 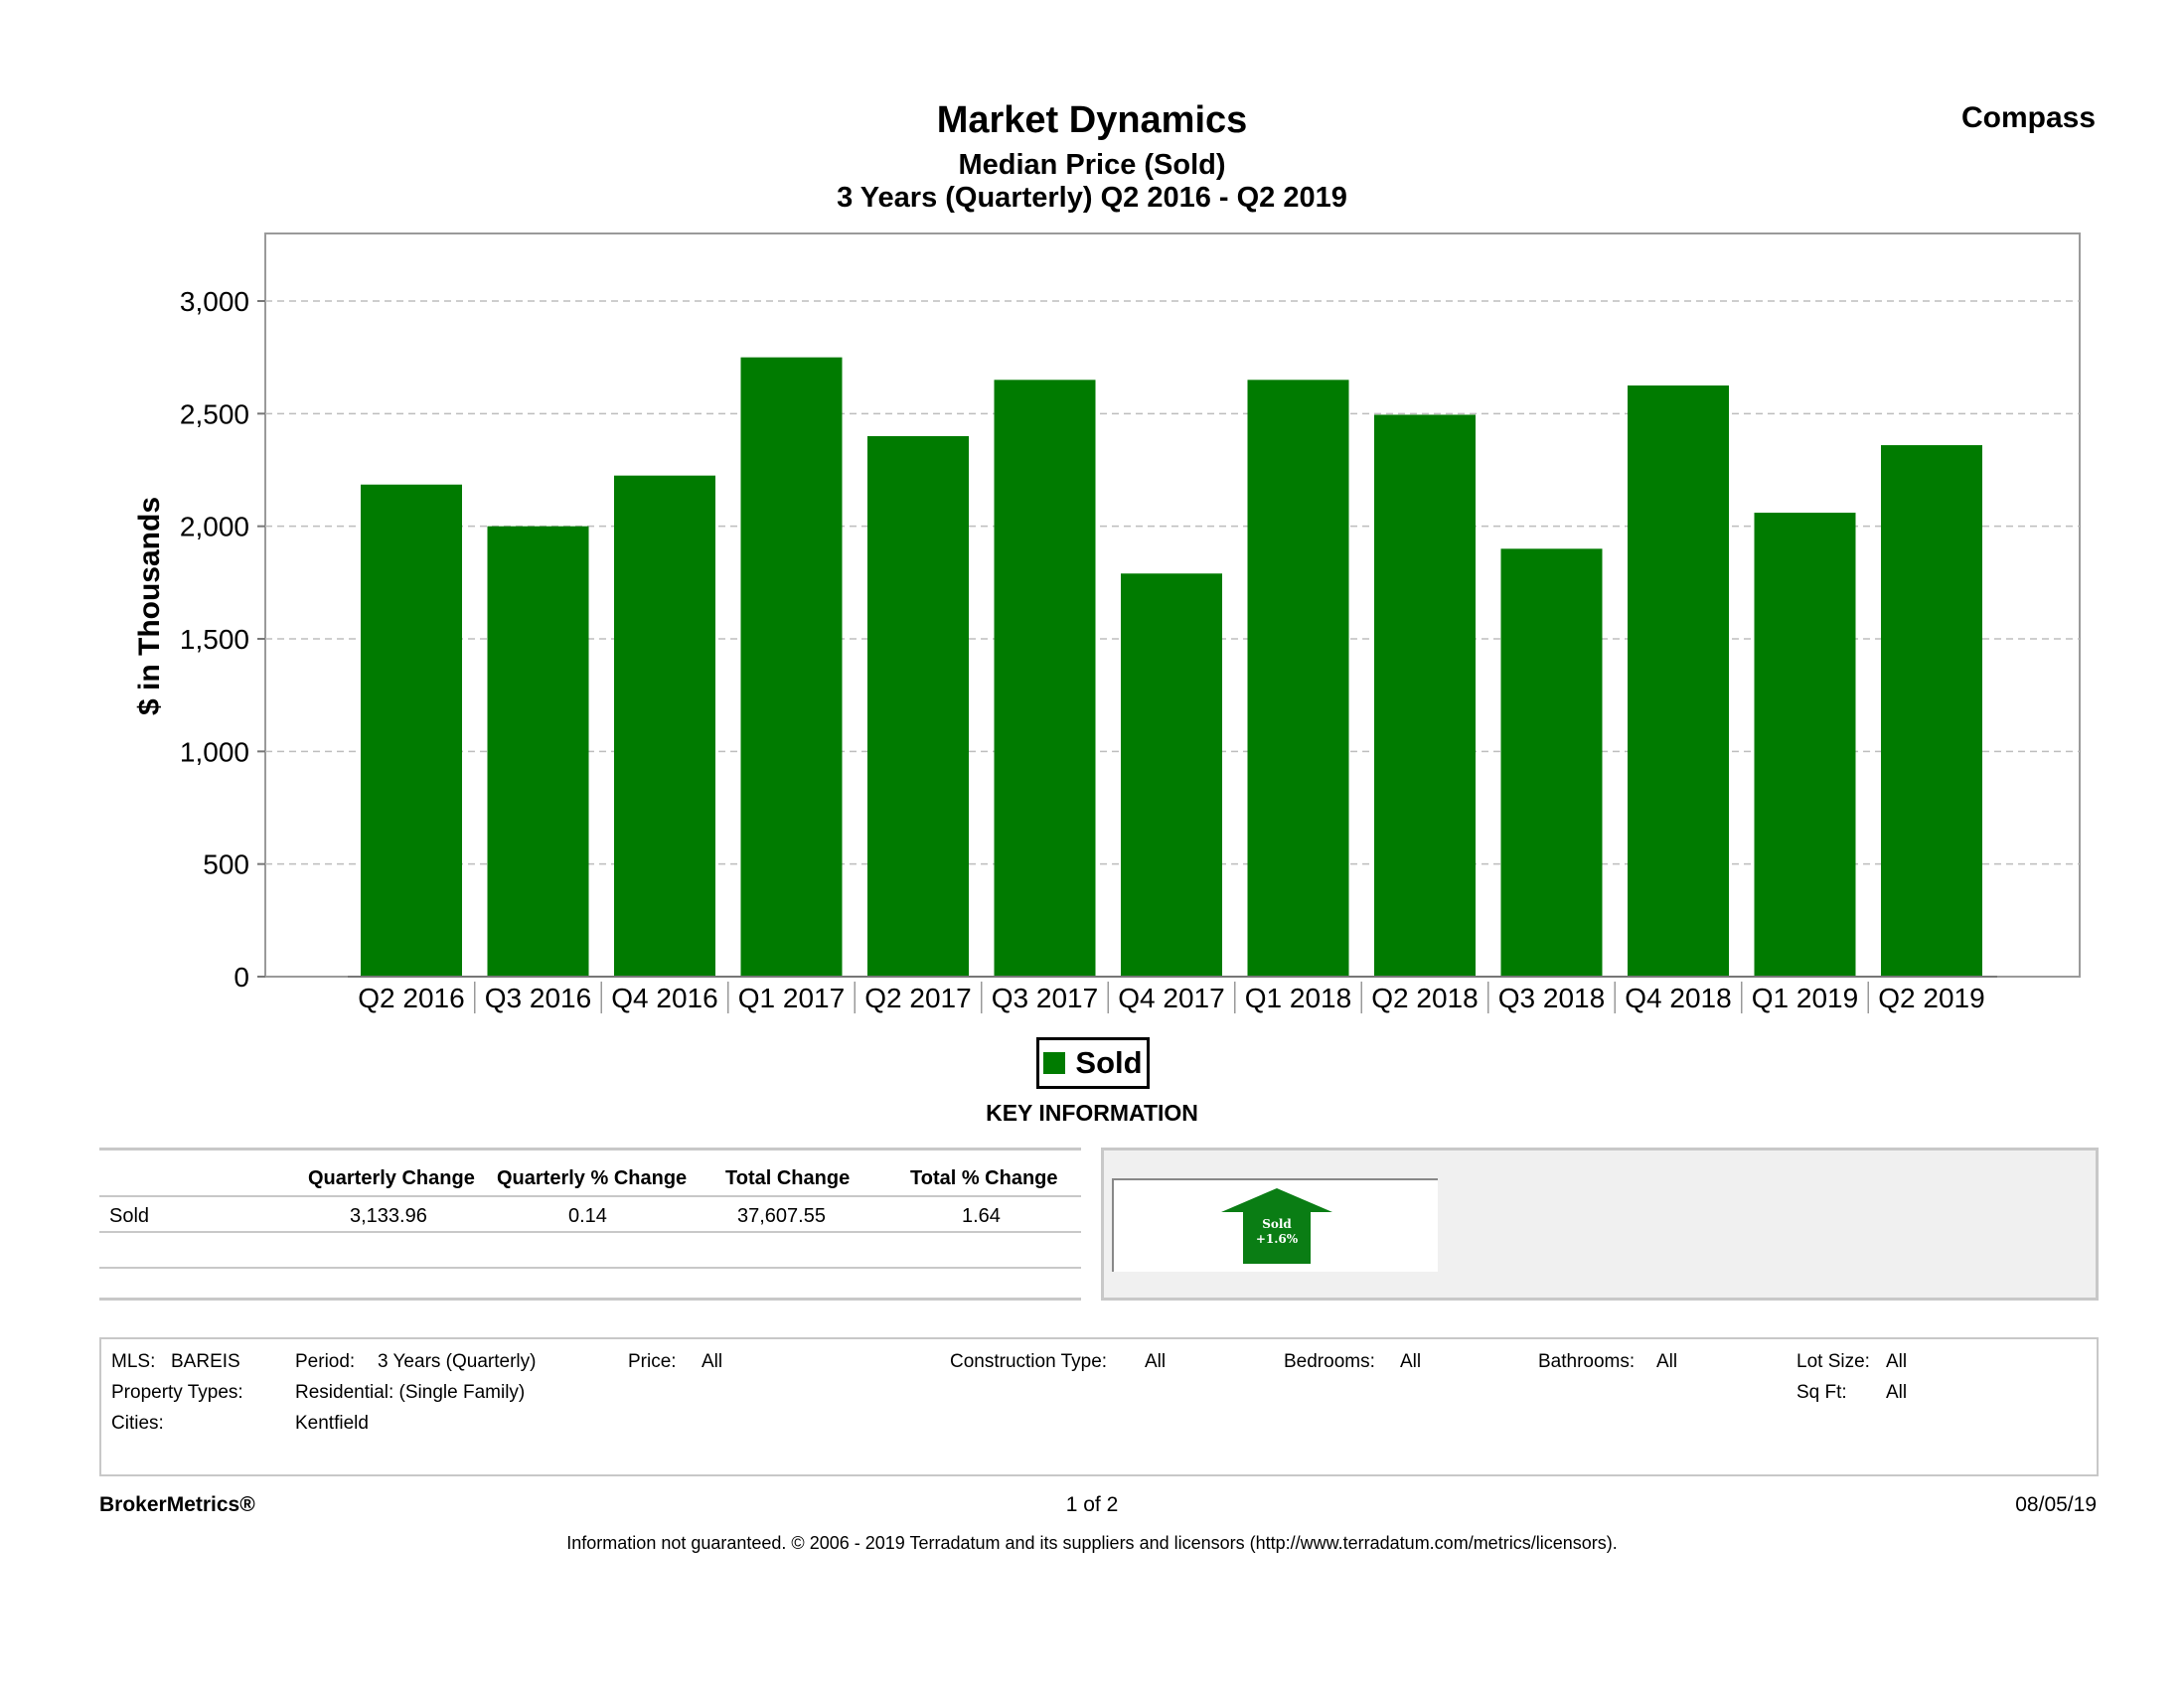 I want to click on x-tick-label: Q1 2019, so click(x=1805, y=998).